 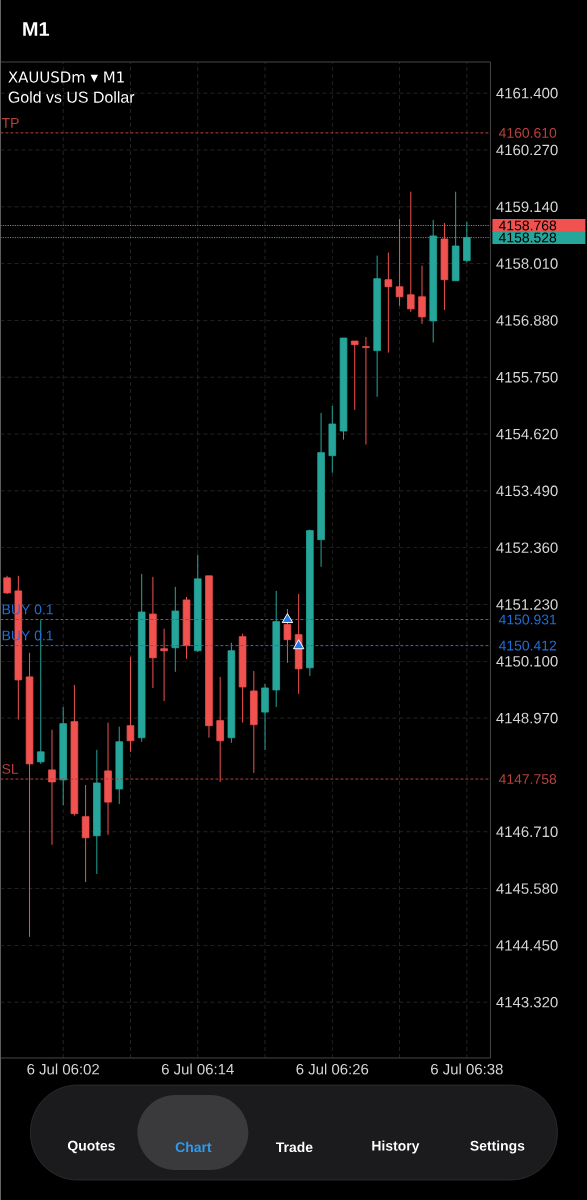 I want to click on y-tick-label: 4146.710, so click(x=527, y=832).